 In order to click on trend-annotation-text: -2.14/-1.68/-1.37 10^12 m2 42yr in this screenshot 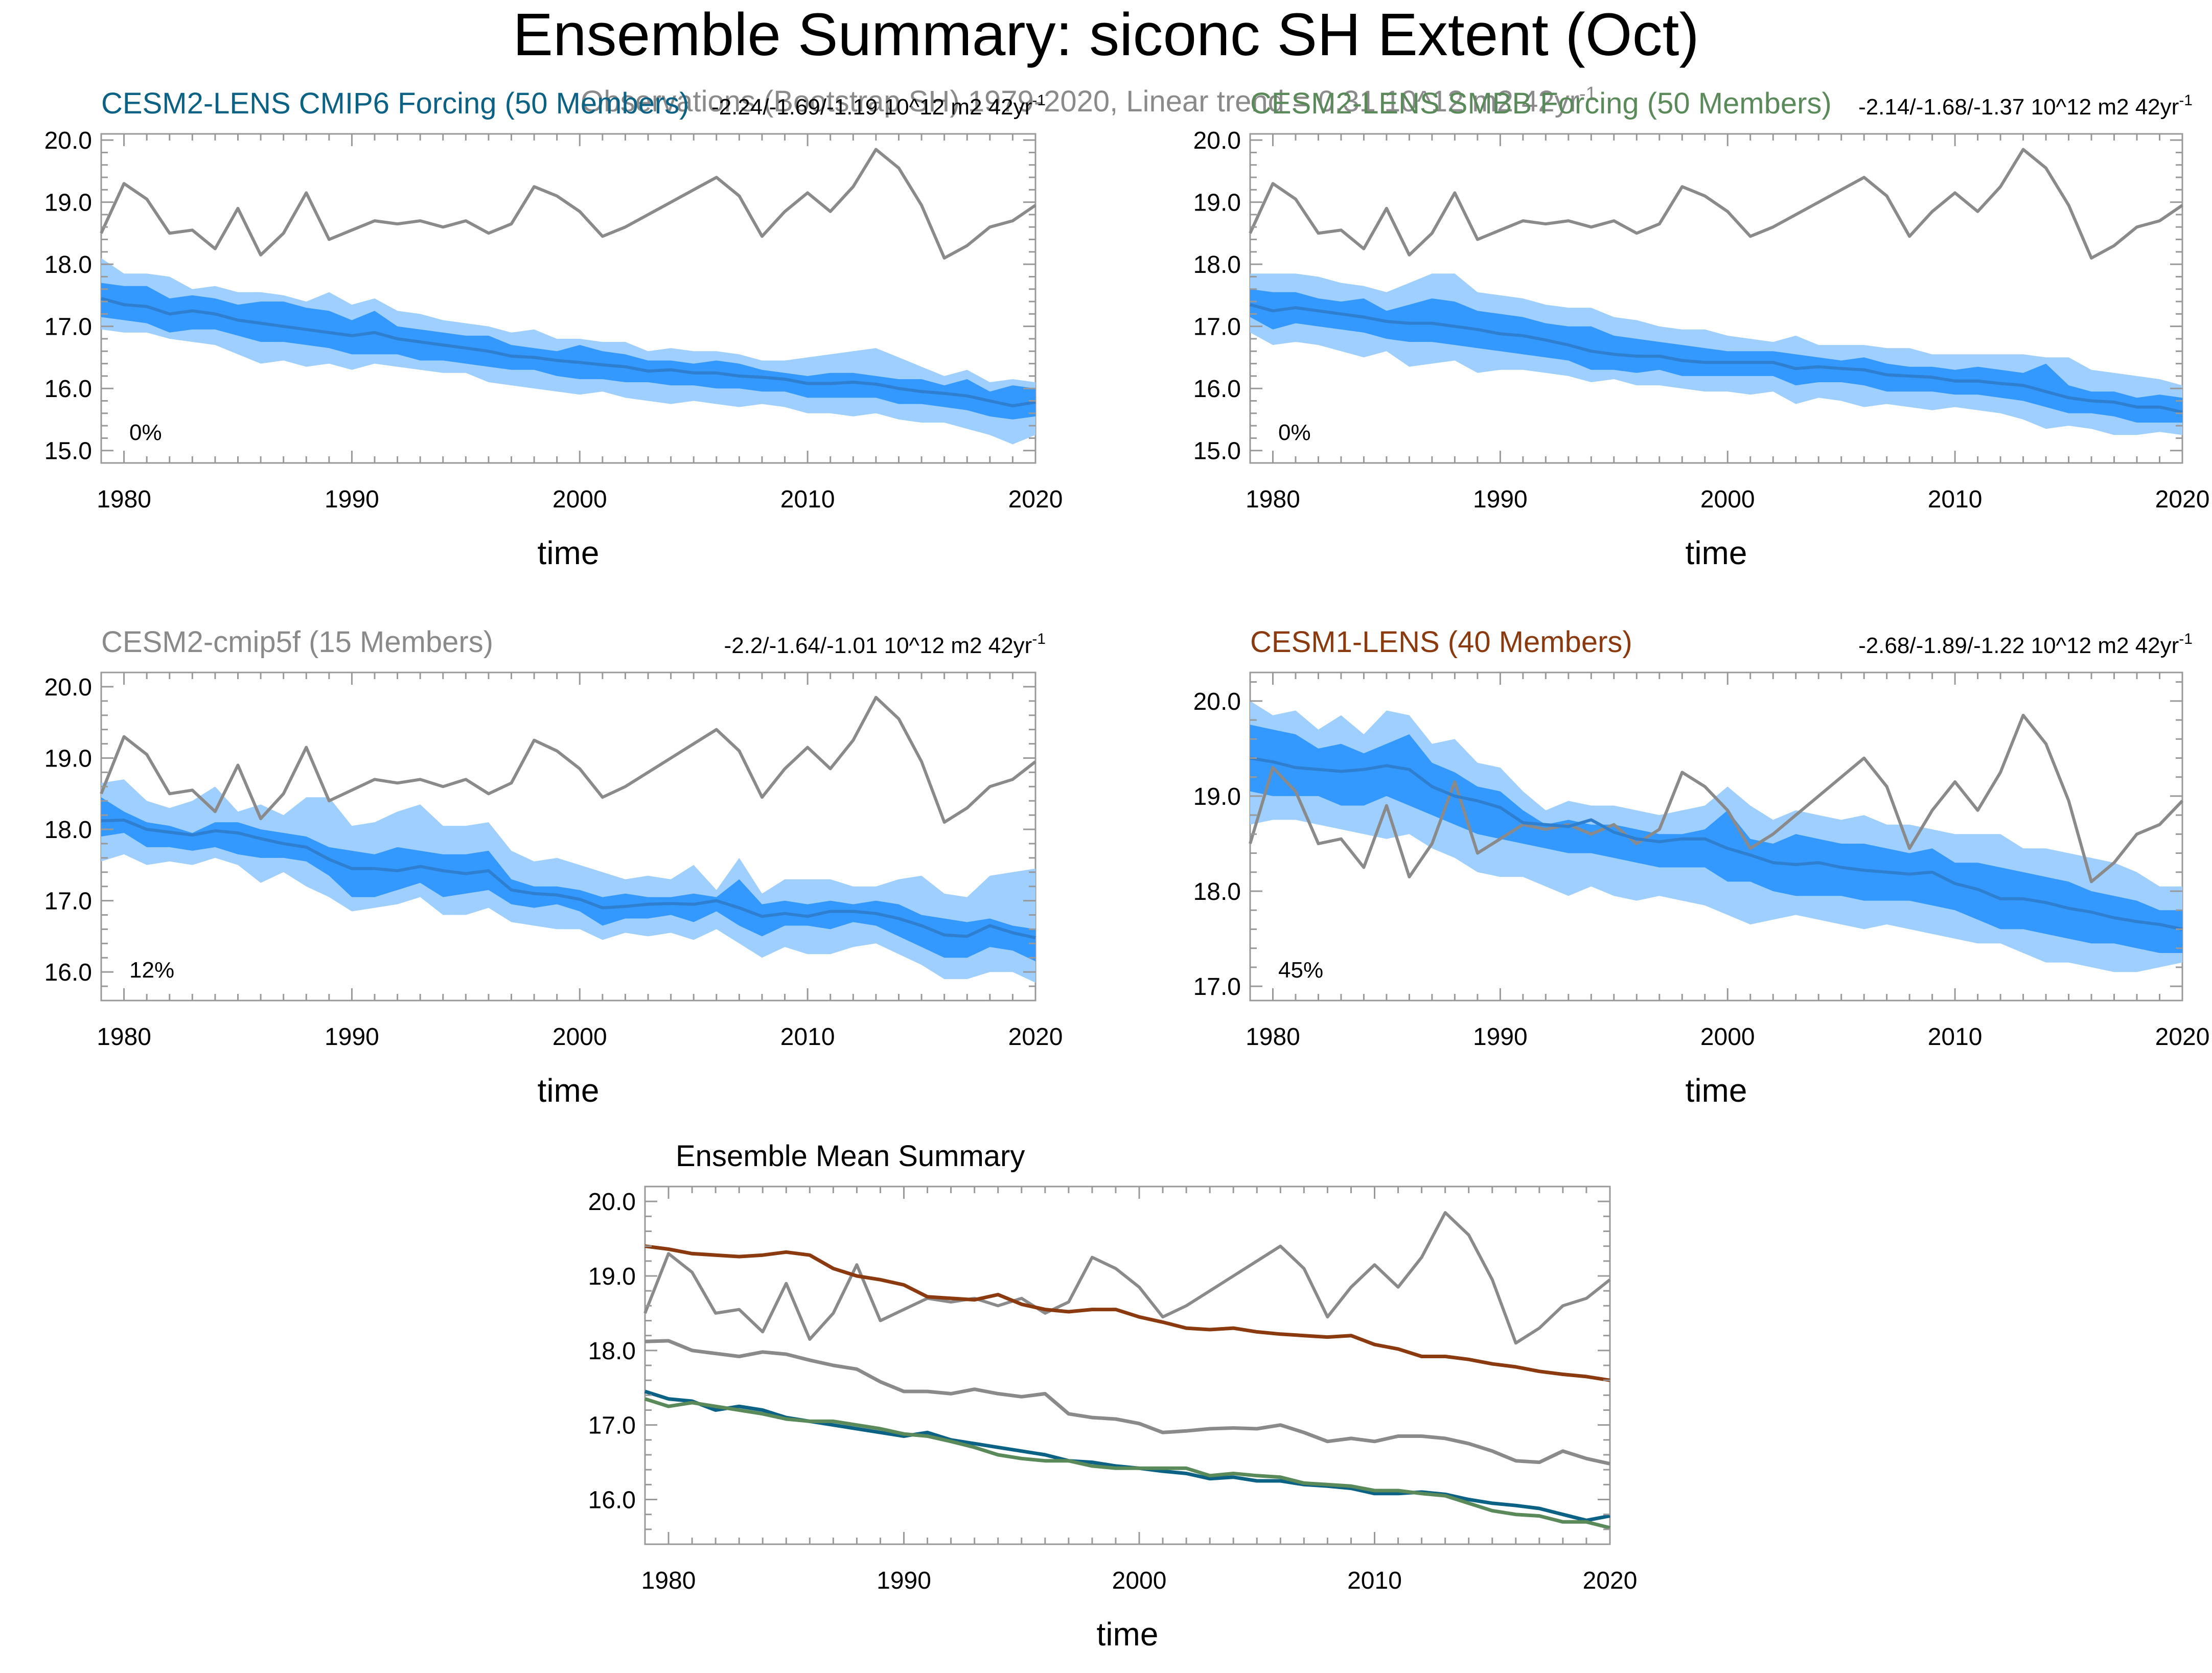, I will do `click(2018, 107)`.